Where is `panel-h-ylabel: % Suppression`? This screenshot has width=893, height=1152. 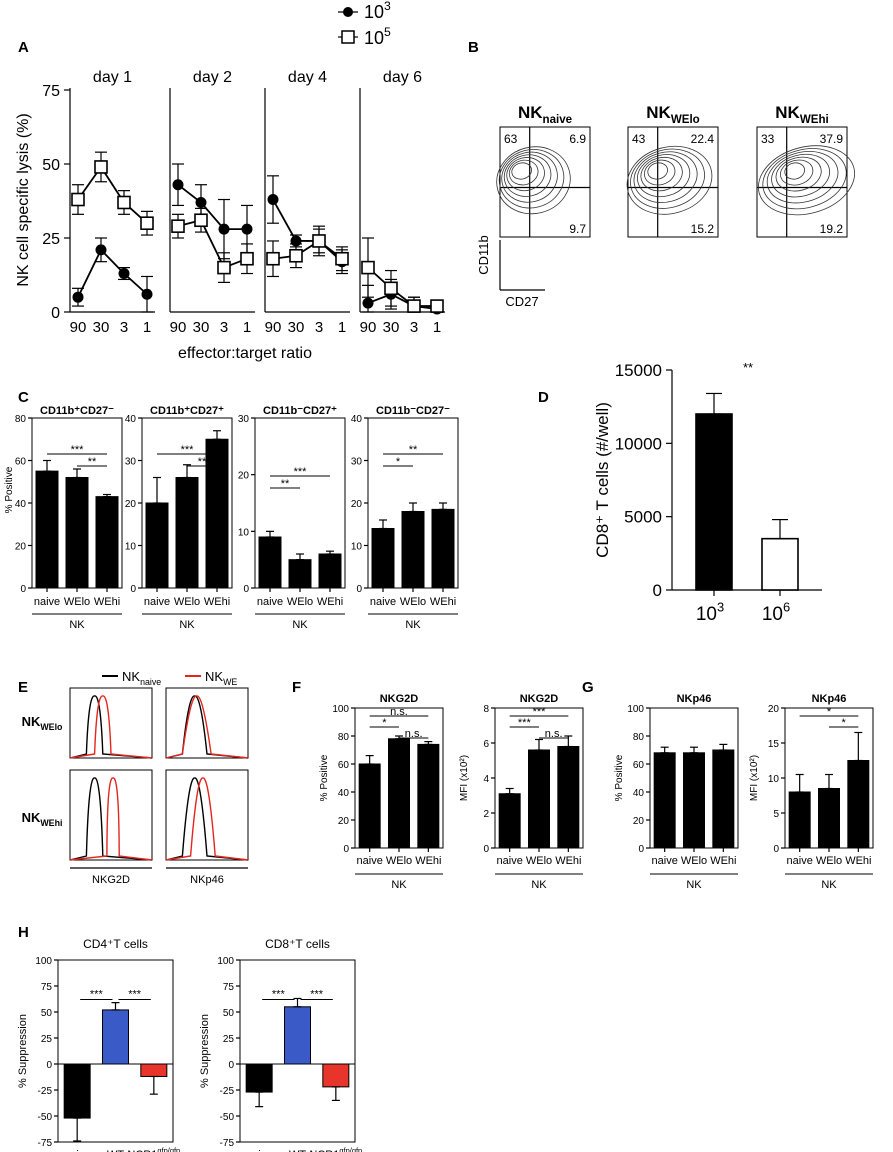 panel-h-ylabel: % Suppression is located at coordinates (205, 1051).